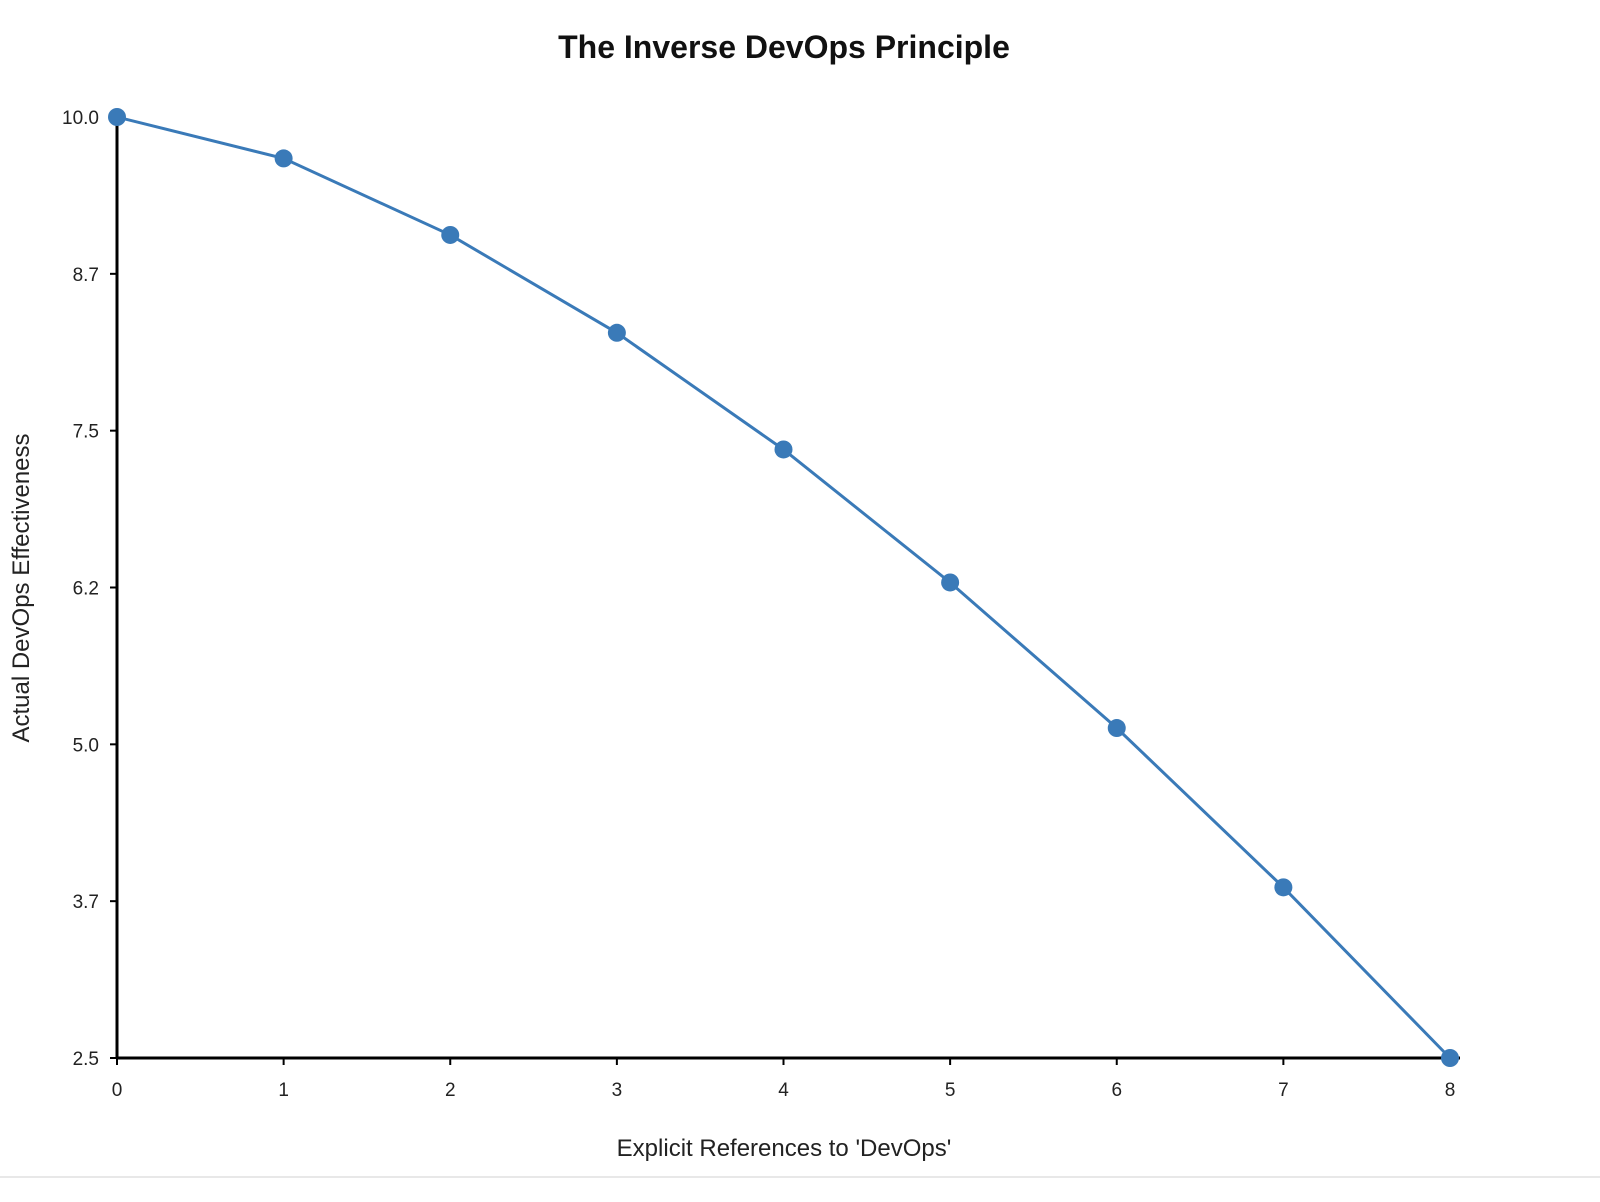  Describe the element at coordinates (1450, 1090) in the screenshot. I see `x-tick-label: 8` at that location.